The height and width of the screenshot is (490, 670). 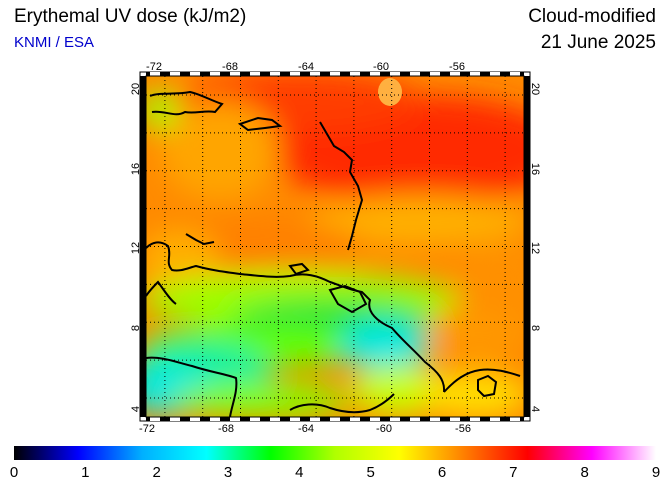 I want to click on lon-label-top: -68, so click(x=230, y=67).